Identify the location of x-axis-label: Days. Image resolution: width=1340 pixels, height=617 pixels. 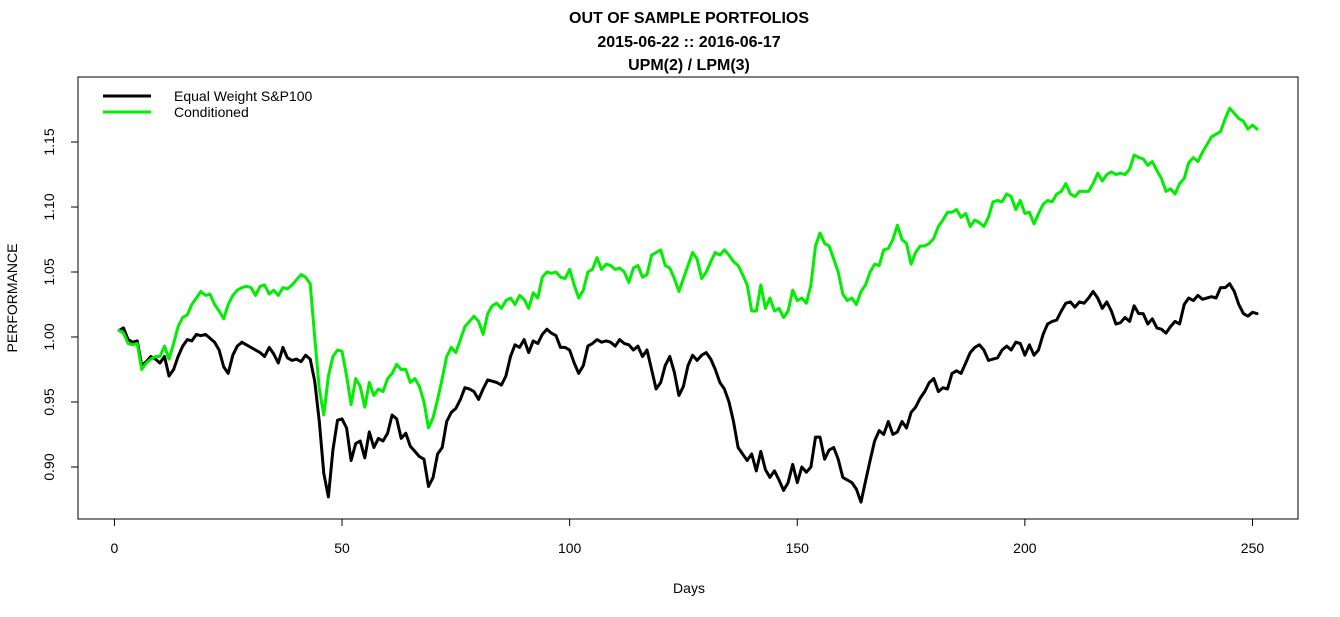
(689, 588).